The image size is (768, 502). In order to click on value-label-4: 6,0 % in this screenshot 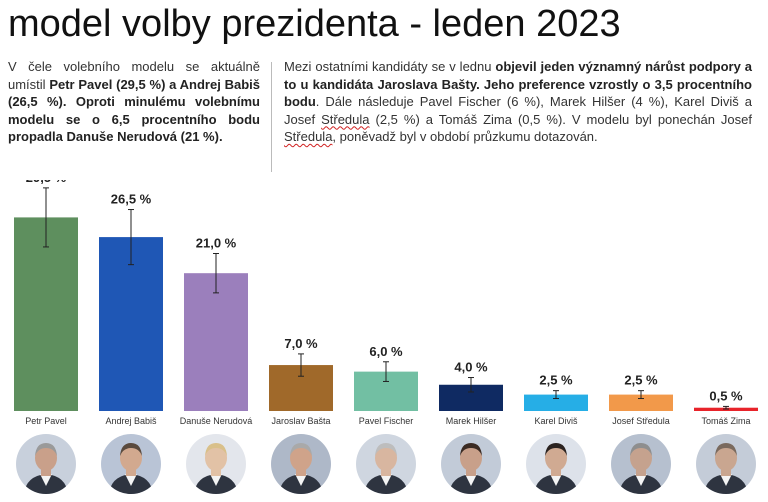, I will do `click(386, 351)`.